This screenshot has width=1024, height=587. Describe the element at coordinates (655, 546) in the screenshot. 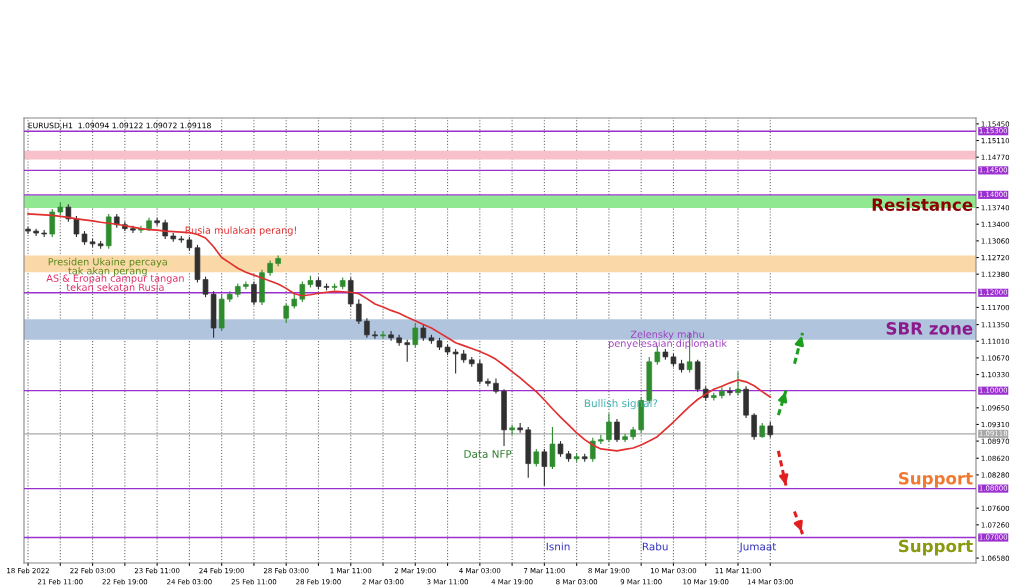

I see `annotation: Rabu` at that location.